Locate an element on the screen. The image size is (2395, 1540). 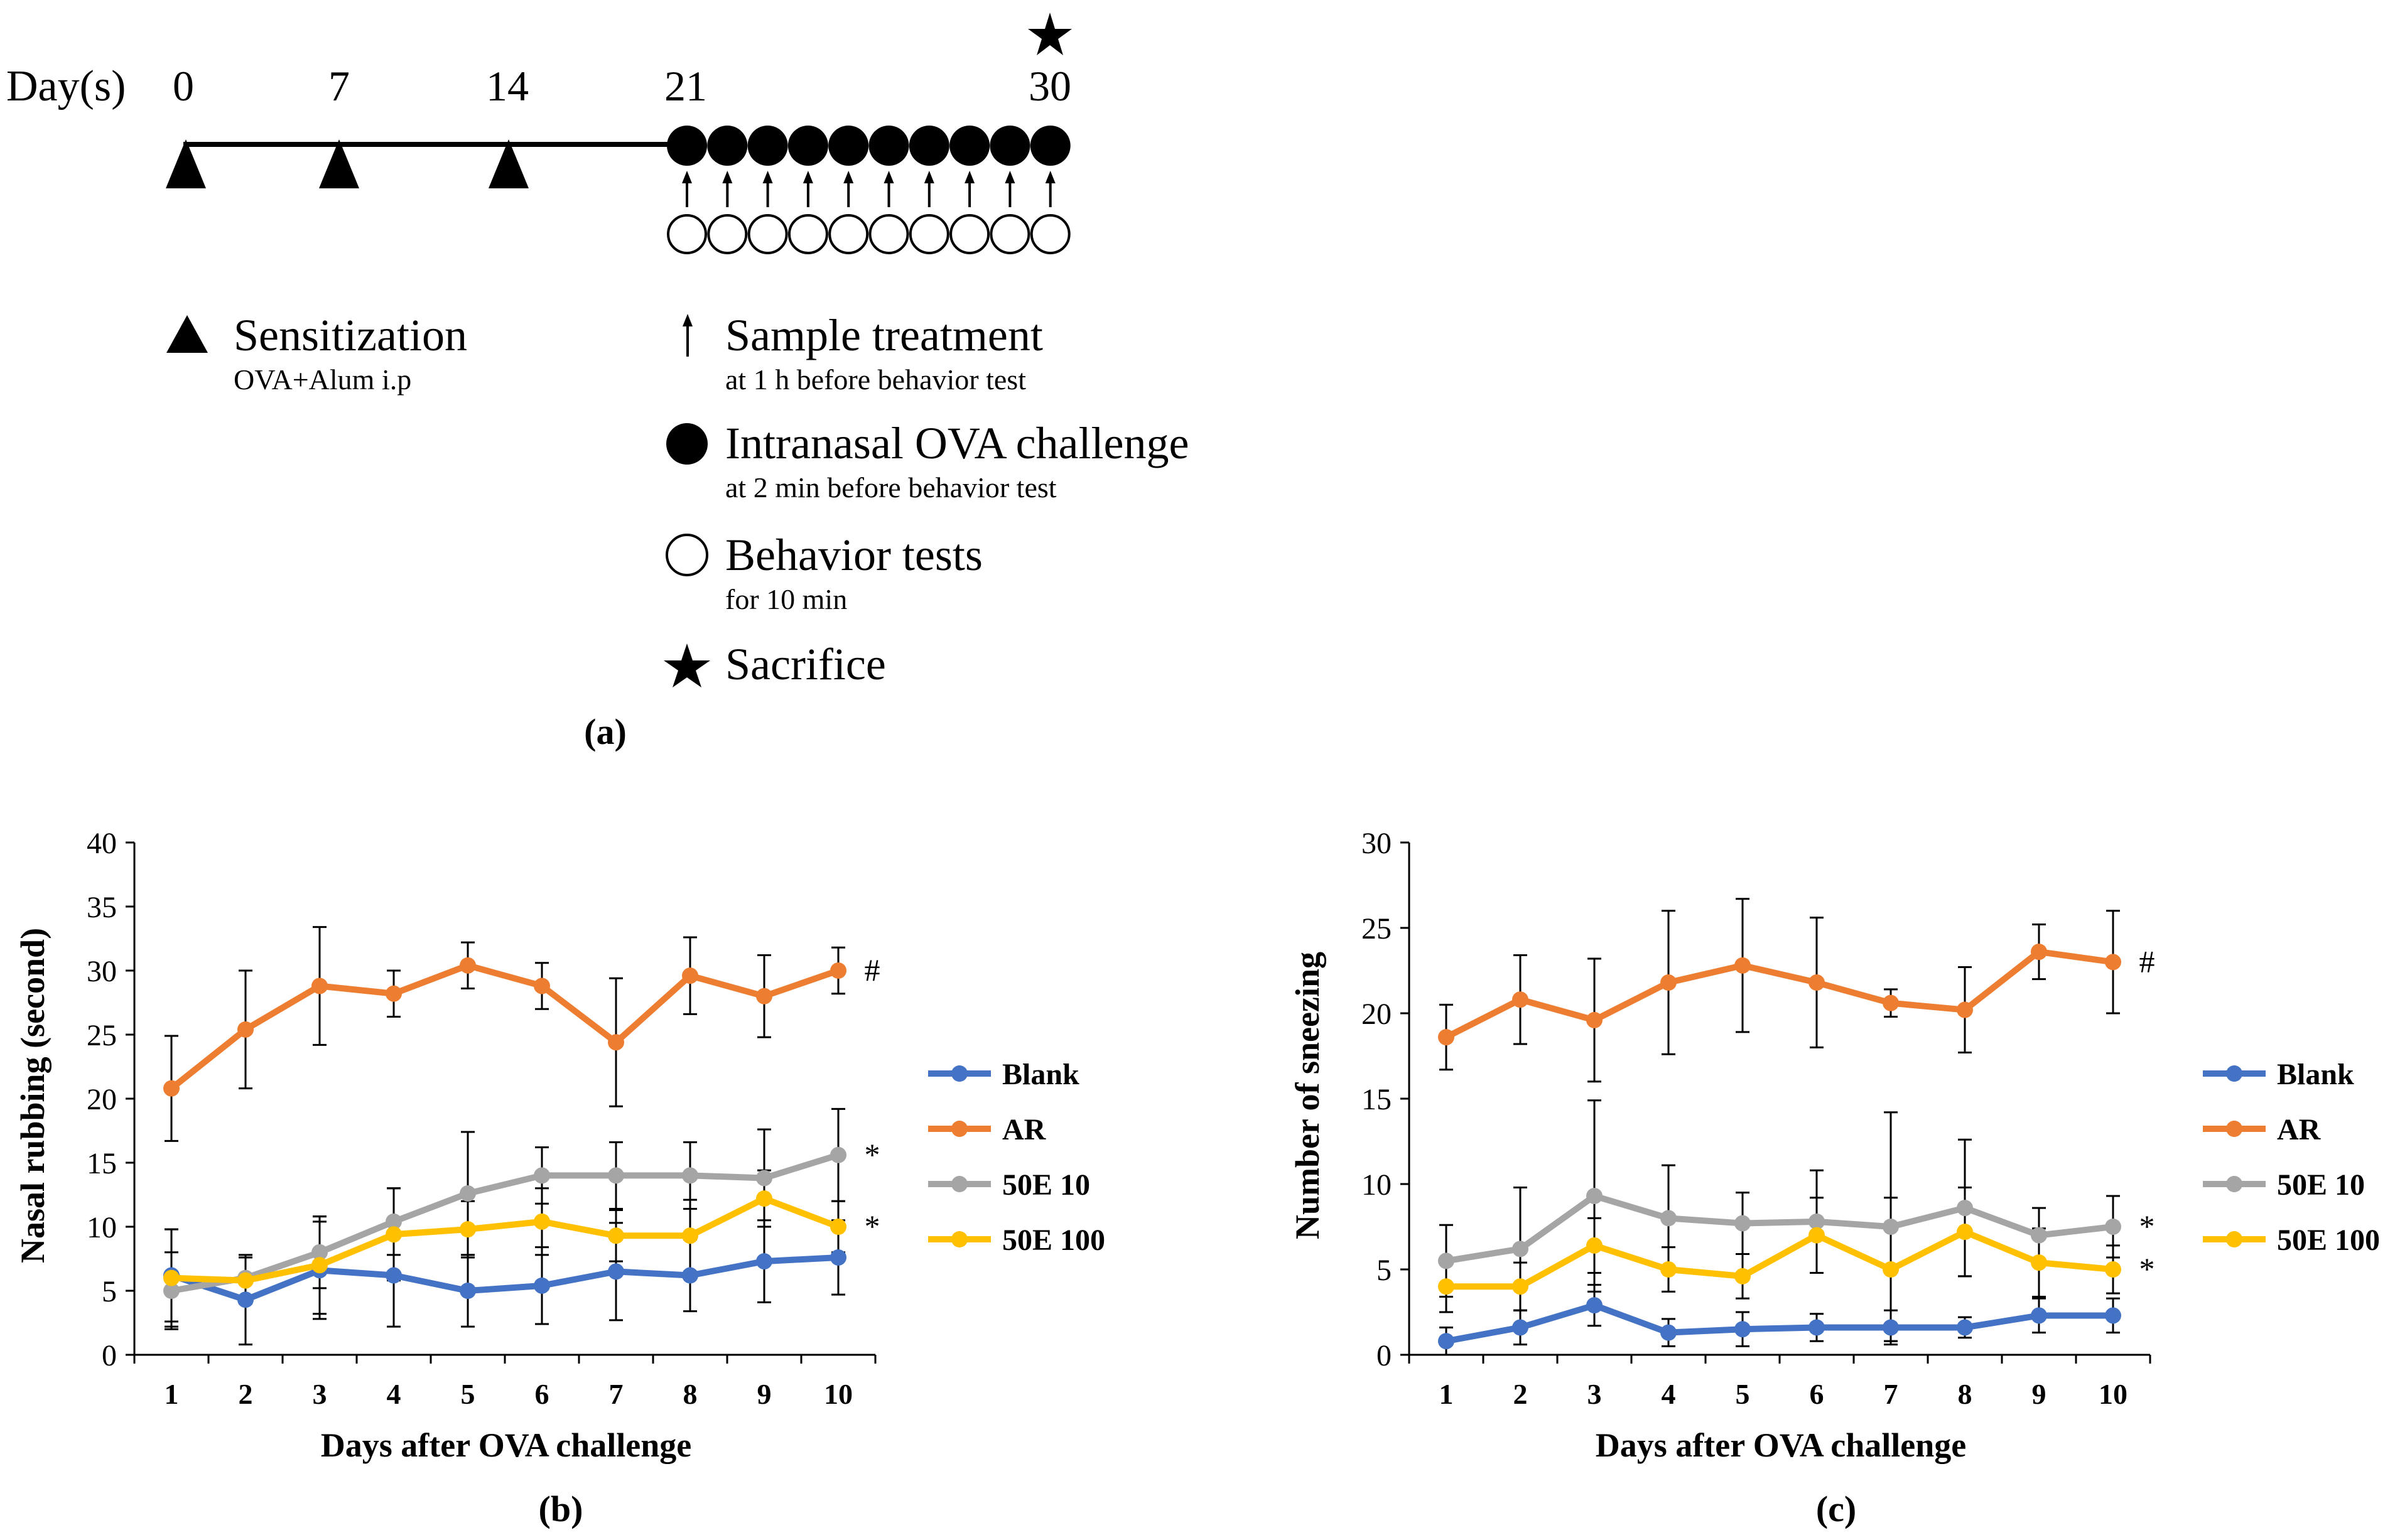
x-tick-label: 1 is located at coordinates (1446, 1394).